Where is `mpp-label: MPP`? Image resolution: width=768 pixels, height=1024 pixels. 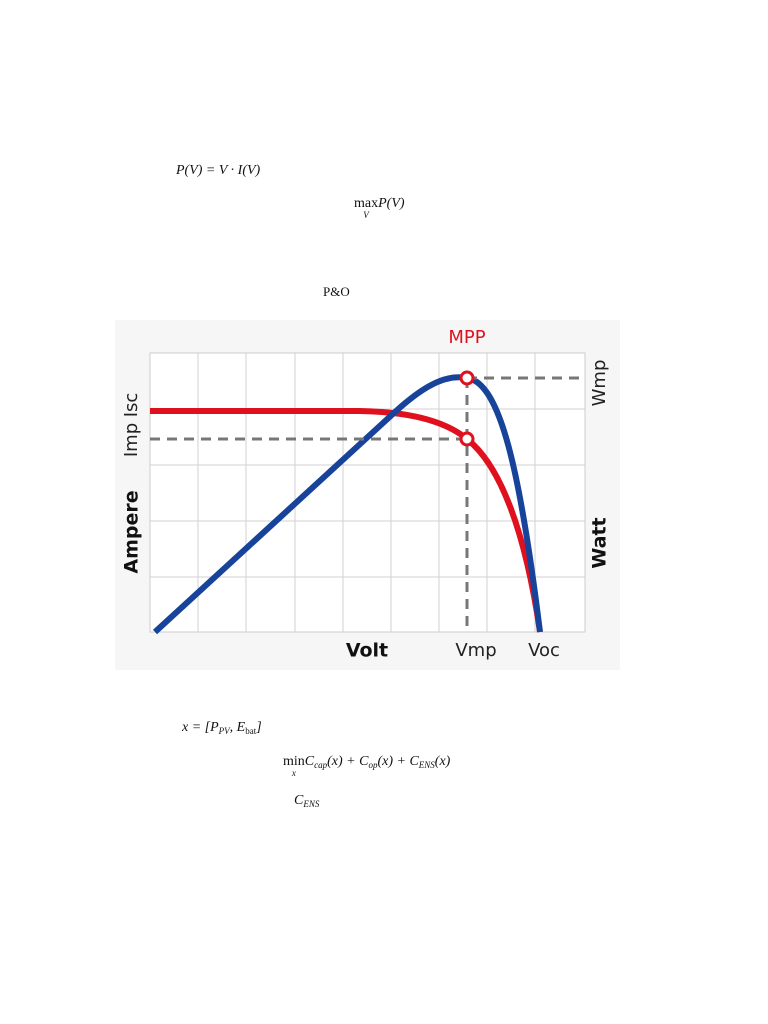 mpp-label: MPP is located at coordinates (466, 337).